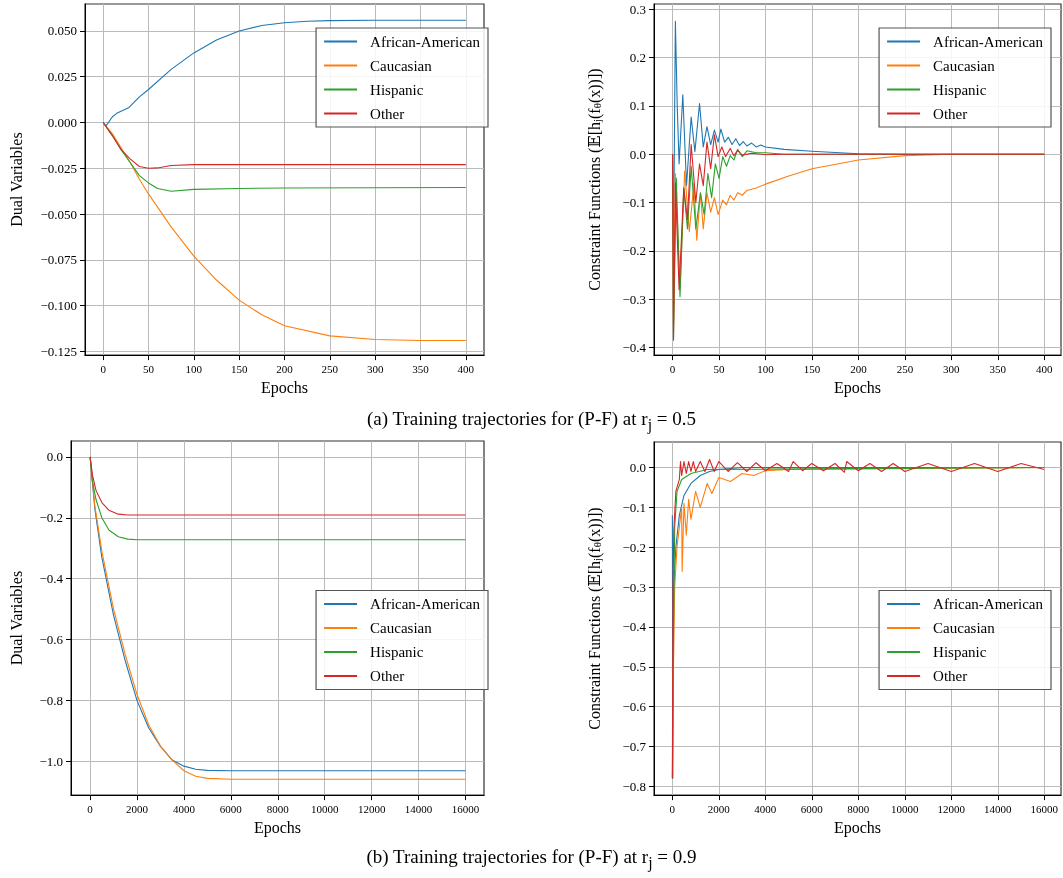 The width and height of the screenshot is (1063, 878). What do you see at coordinates (58, 168) in the screenshot?
I see `y-tick-label: −0.025` at bounding box center [58, 168].